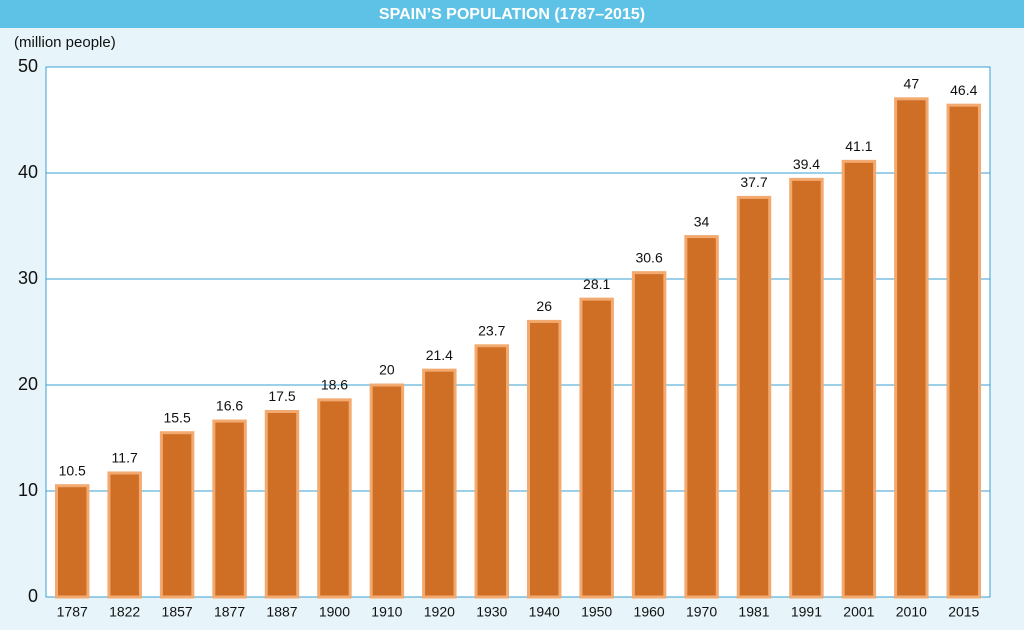 The width and height of the screenshot is (1024, 630). Describe the element at coordinates (125, 458) in the screenshot. I see `value-label: 11.7` at that location.